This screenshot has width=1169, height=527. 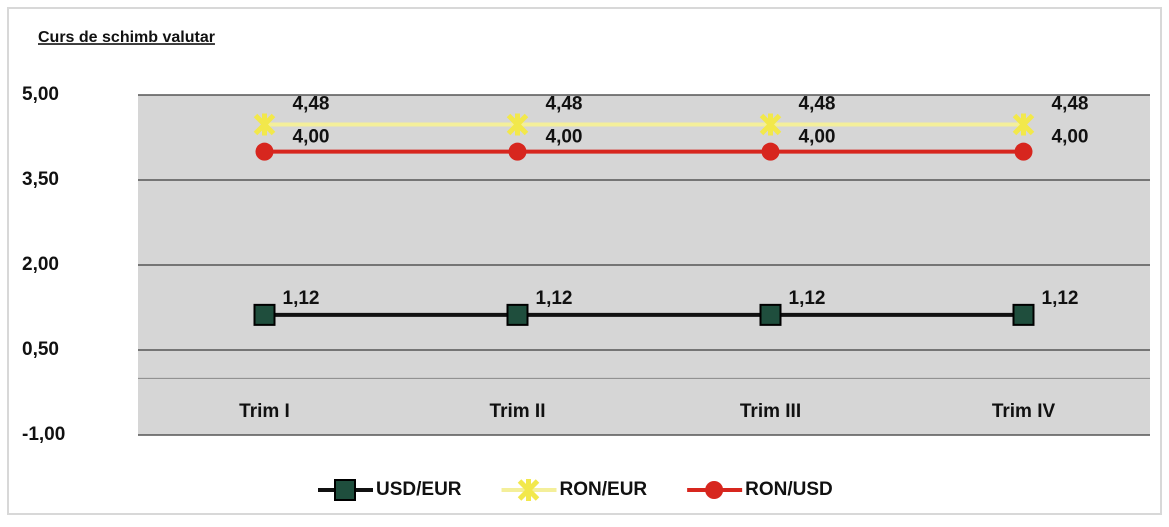 What do you see at coordinates (789, 489) in the screenshot?
I see `legend-label: RON/USD` at bounding box center [789, 489].